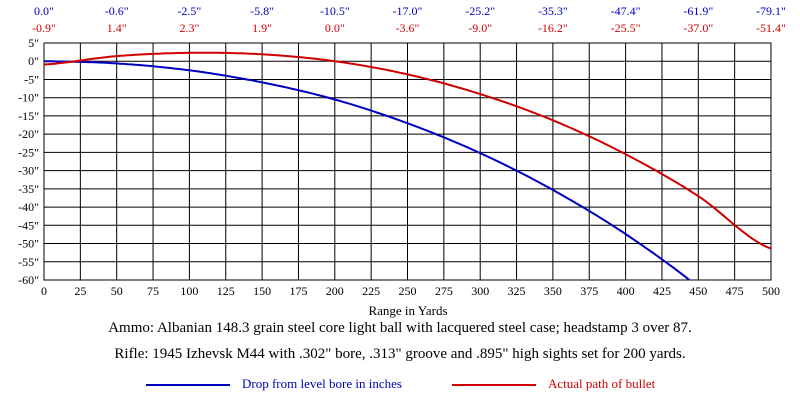 This screenshot has height=400, width=800. What do you see at coordinates (444, 291) in the screenshot?
I see `x-tick-label-11: 275` at bounding box center [444, 291].